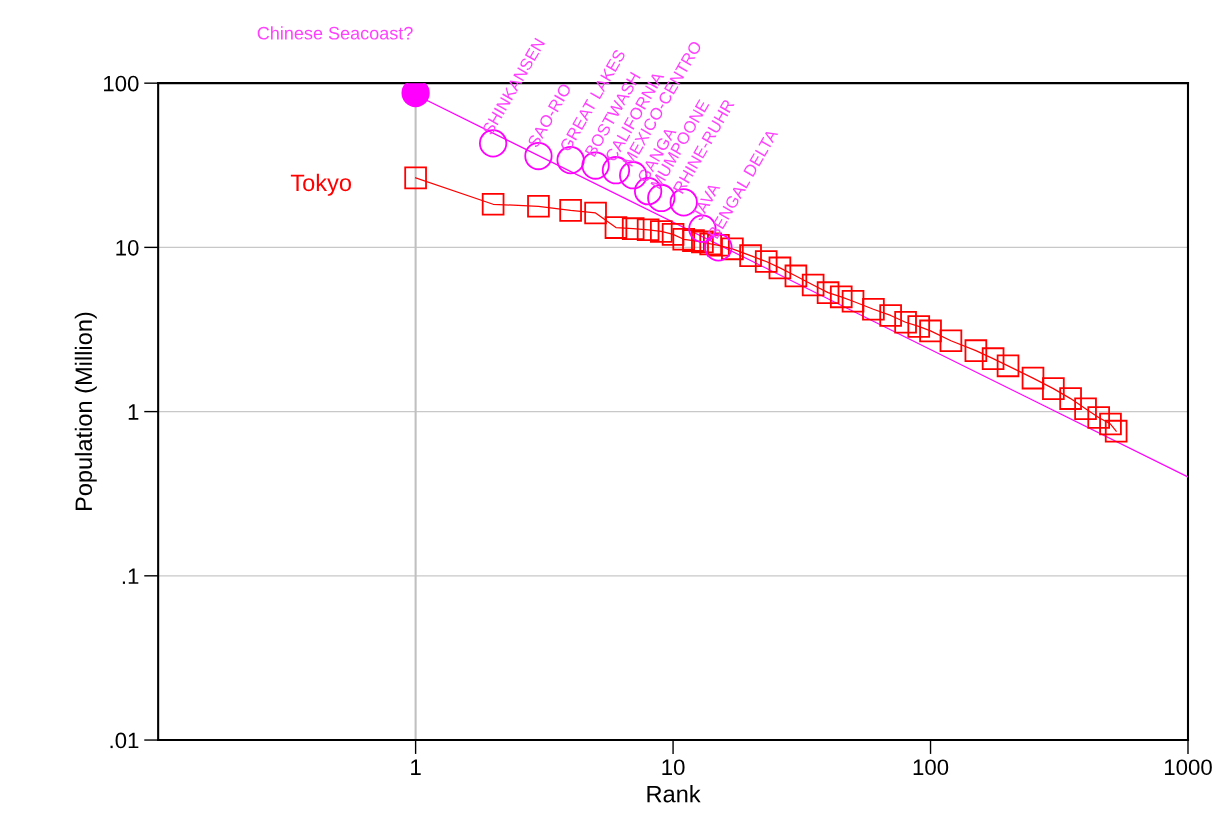 The image size is (1226, 840). I want to click on y-tick-label: 10, so click(127, 247).